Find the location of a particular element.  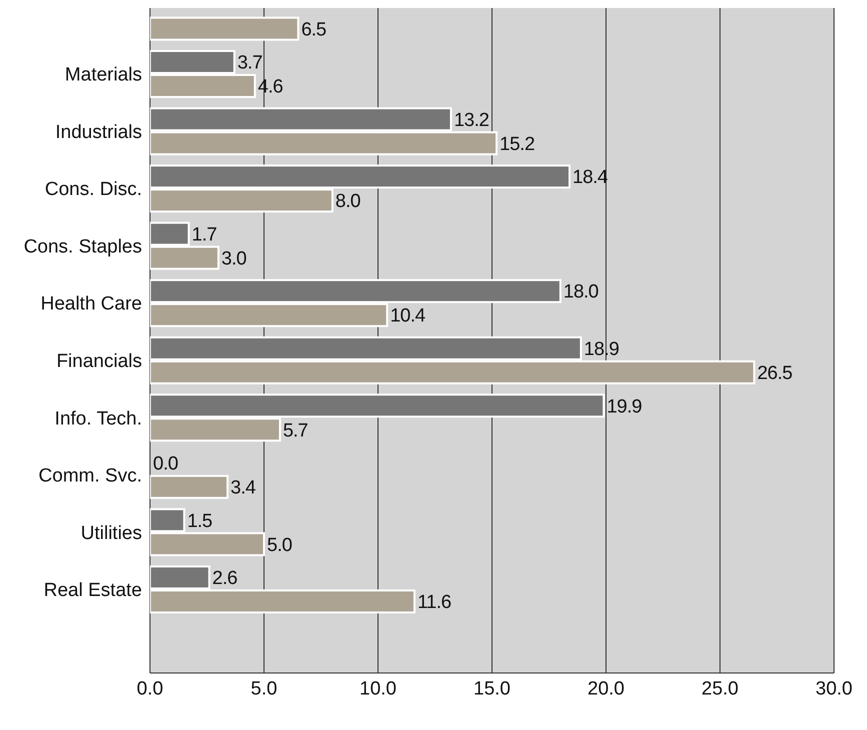

x-tick-label: 10.0 is located at coordinates (378, 689).